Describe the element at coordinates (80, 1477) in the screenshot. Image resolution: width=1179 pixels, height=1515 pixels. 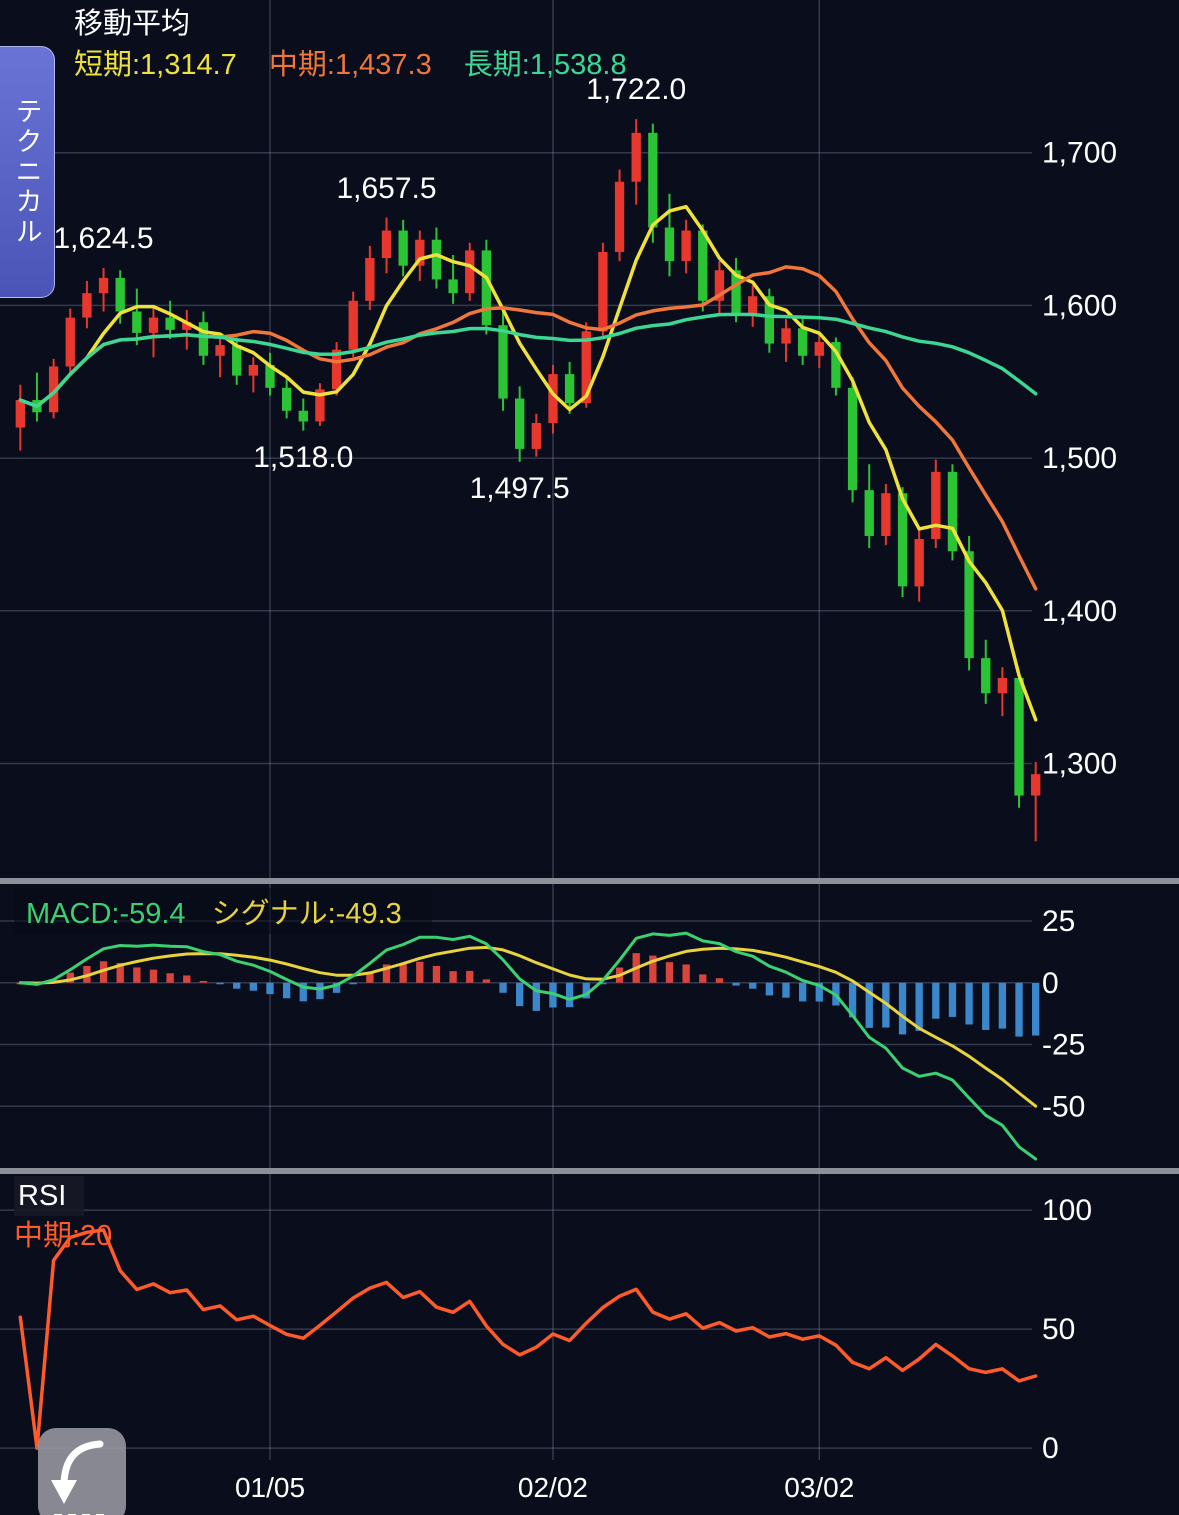
I see `return-arrow-icon` at that location.